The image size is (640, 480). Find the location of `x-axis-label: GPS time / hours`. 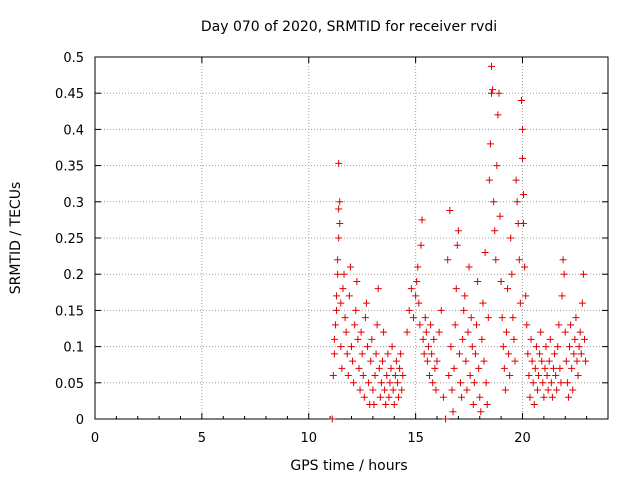

x-axis-label: GPS time / hours is located at coordinates (348, 466).